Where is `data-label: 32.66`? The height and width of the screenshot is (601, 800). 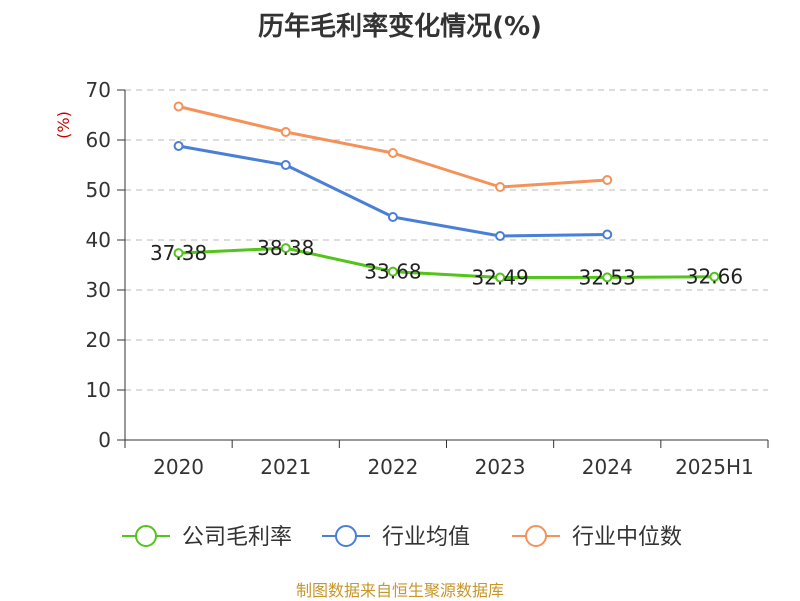 data-label: 32.66 is located at coordinates (714, 277).